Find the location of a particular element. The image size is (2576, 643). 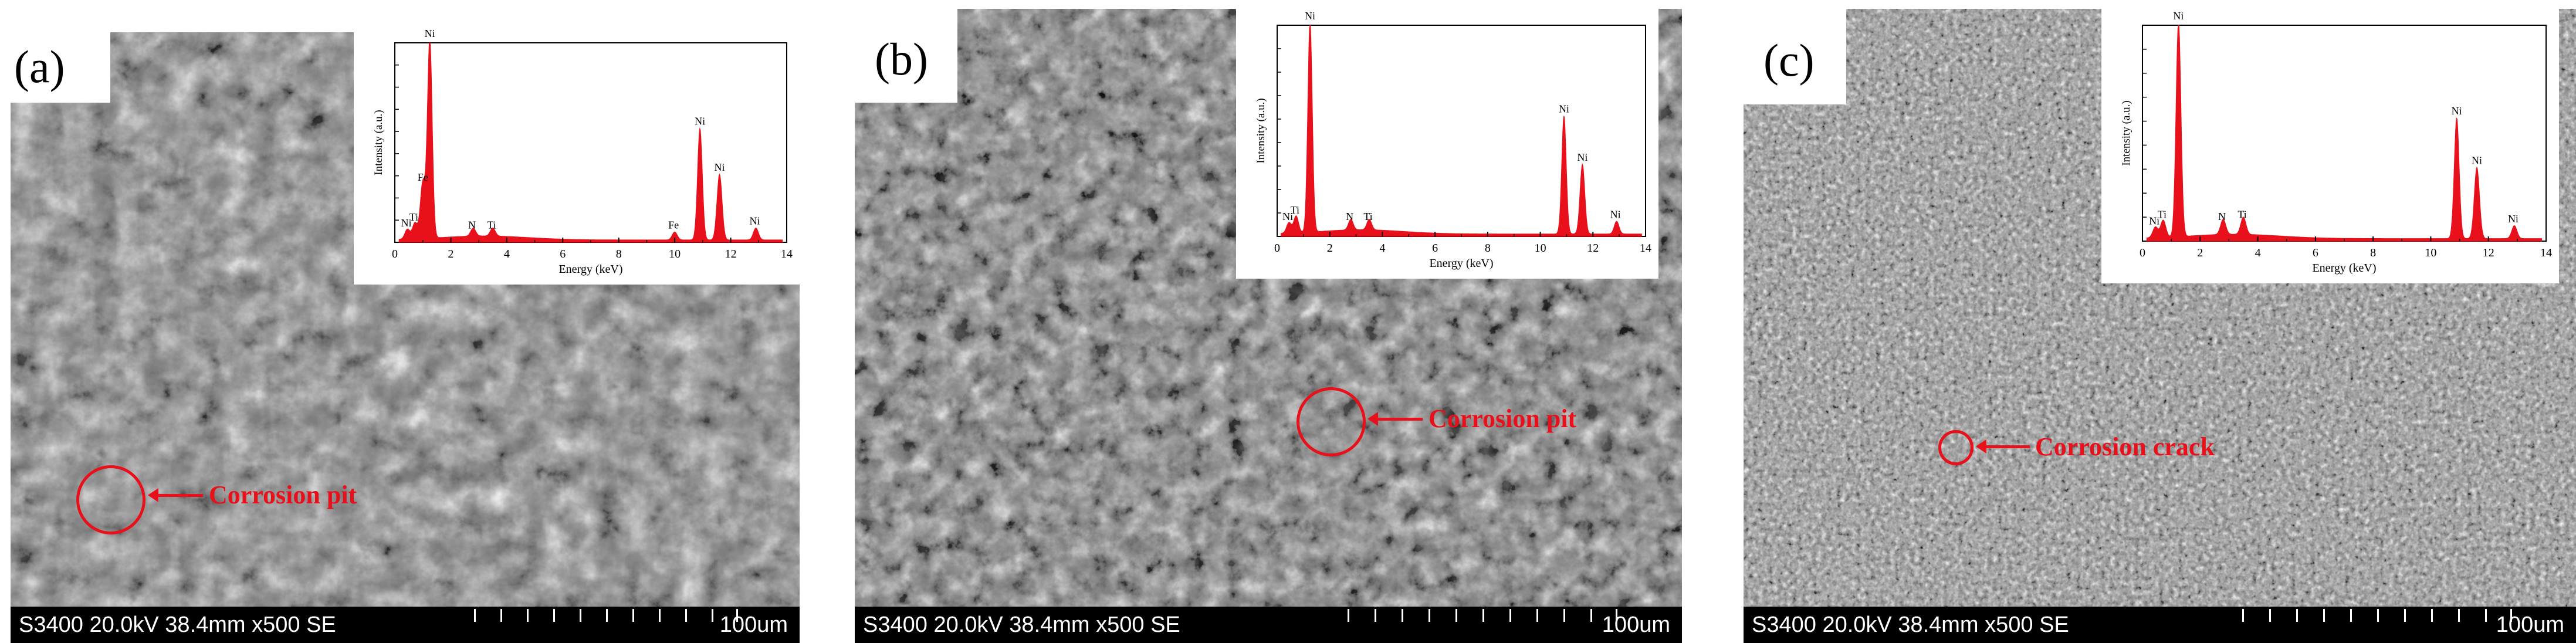

info-text-c: S3400 20.0kV 38.4mm x500 SE is located at coordinates (1910, 624).